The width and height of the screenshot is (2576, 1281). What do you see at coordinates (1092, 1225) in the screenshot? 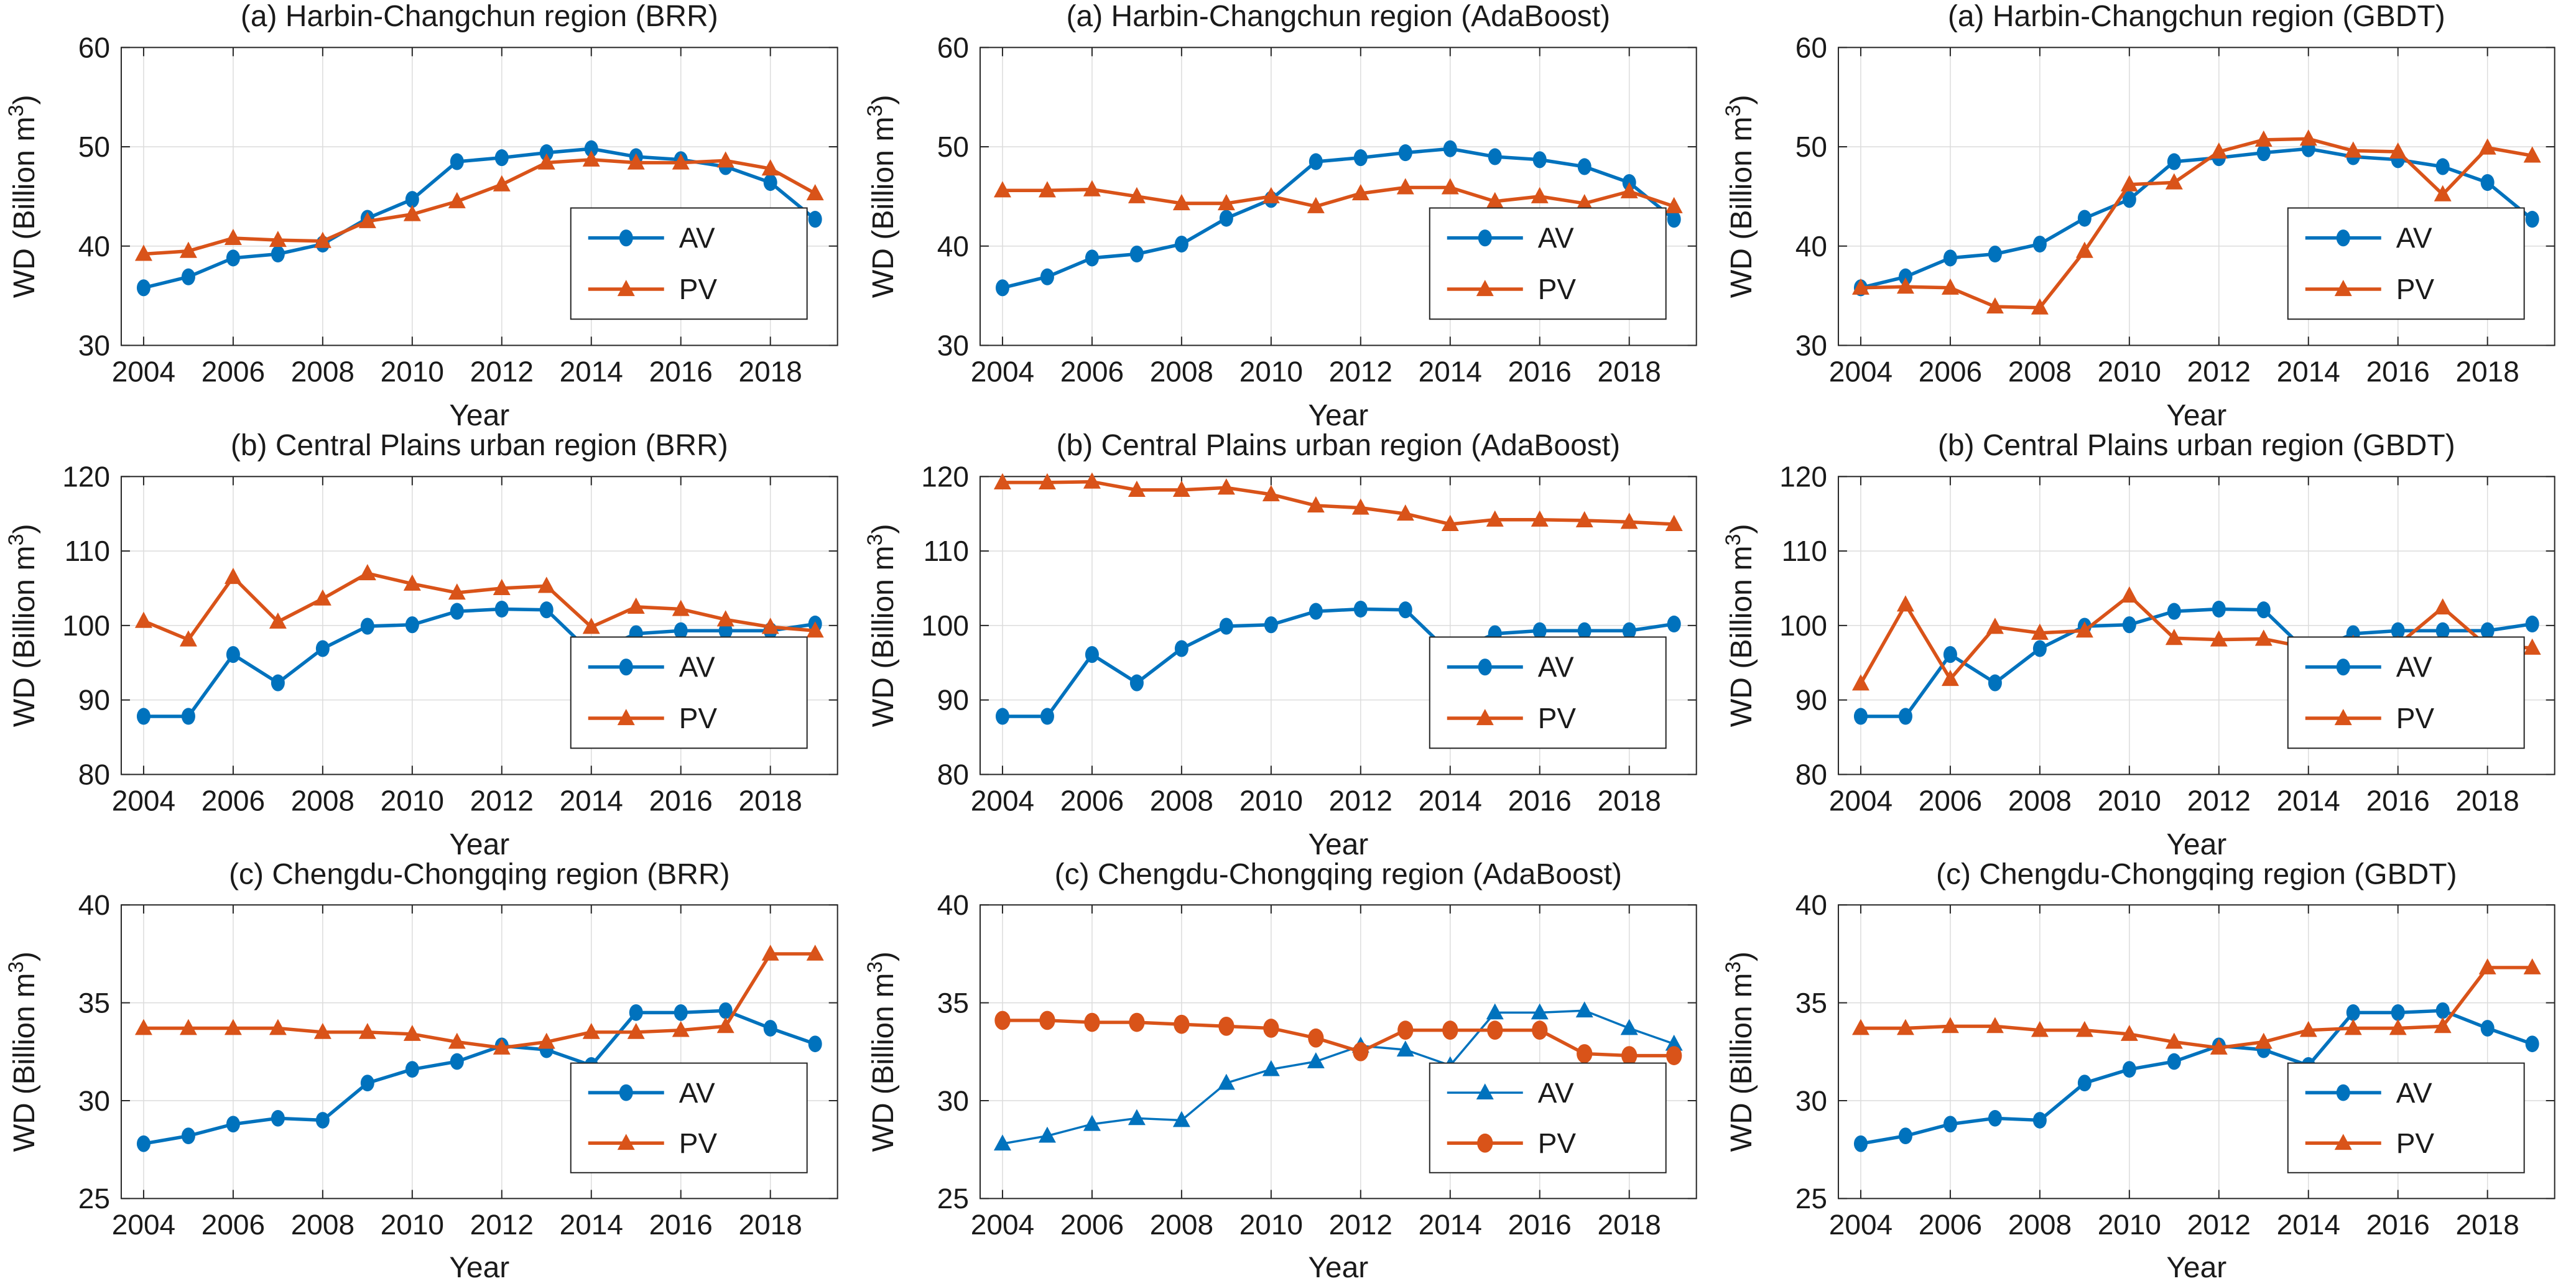
I see `x-tick-label: 2006` at bounding box center [1092, 1225].